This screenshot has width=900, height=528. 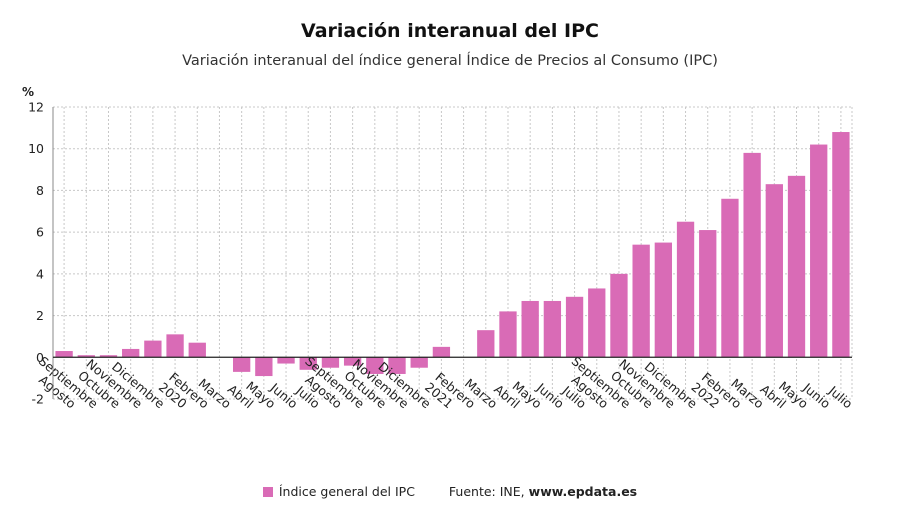 What do you see at coordinates (267, 492) in the screenshot?
I see `legend-swatch` at bounding box center [267, 492].